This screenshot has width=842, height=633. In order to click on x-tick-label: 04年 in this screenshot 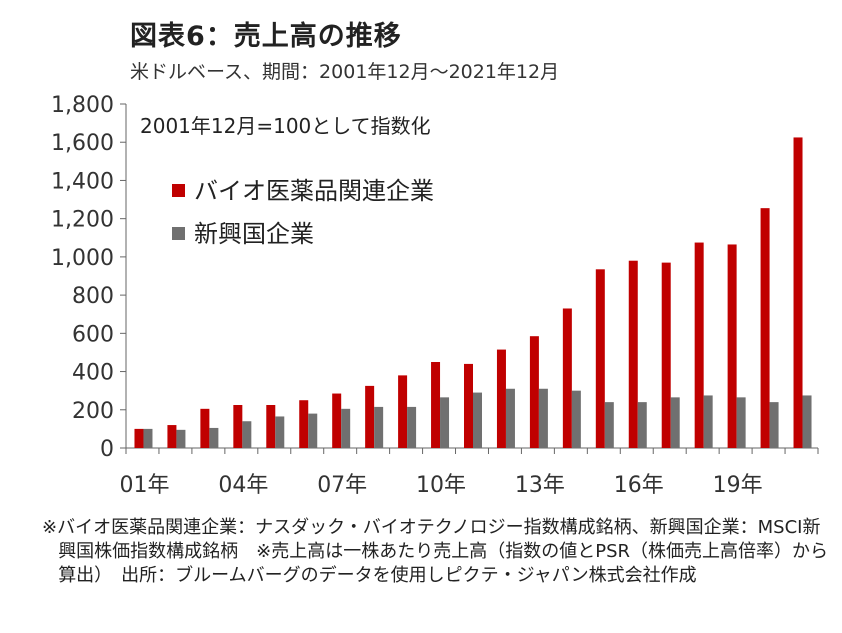, I will do `click(243, 485)`.